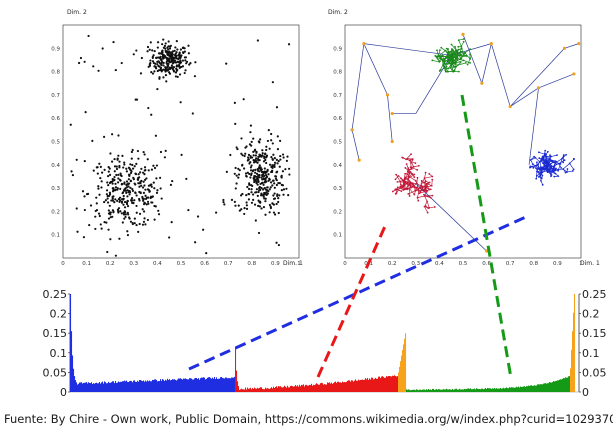 This screenshot has width=613, height=443. I want to click on blue-cluster-edge, so click(569, 171).